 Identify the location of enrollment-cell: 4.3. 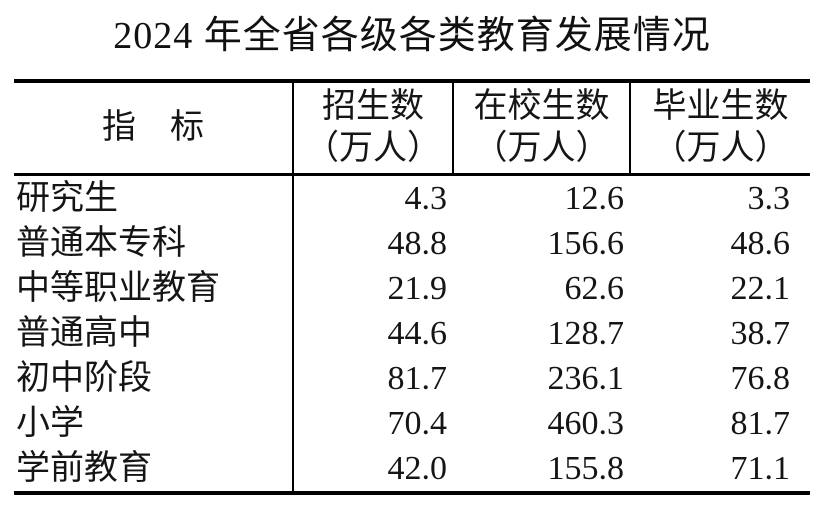
(426, 198).